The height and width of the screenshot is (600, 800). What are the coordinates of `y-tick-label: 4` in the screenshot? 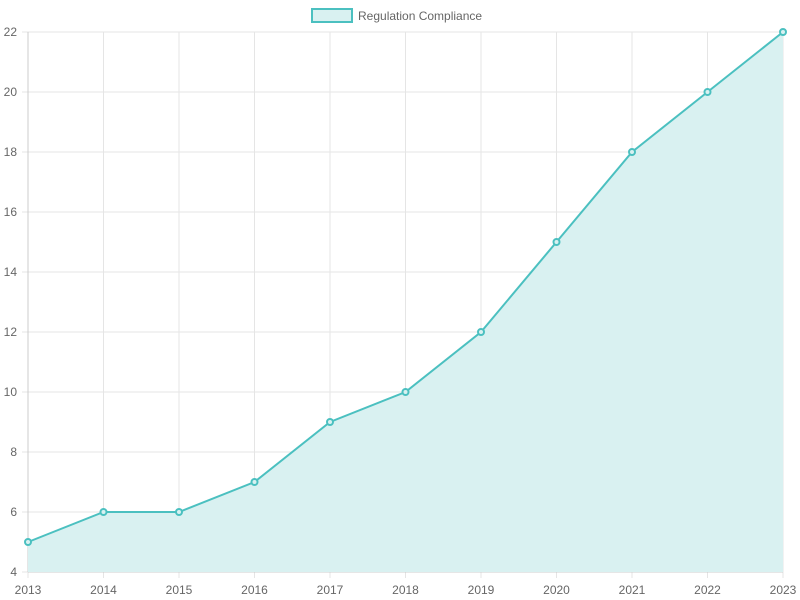 It's located at (13, 572).